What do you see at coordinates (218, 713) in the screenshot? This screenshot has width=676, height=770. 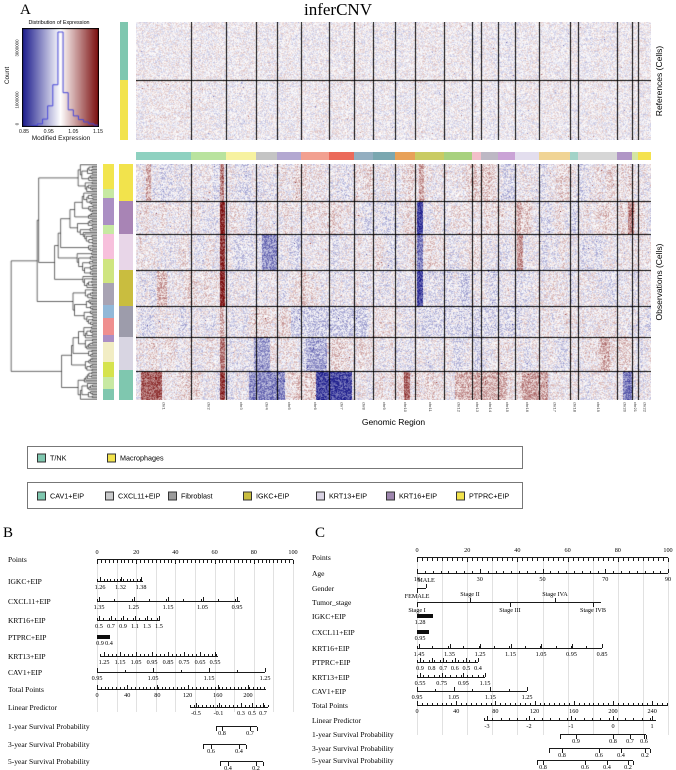 I see `axis-tick-label: -0.1` at bounding box center [218, 713].